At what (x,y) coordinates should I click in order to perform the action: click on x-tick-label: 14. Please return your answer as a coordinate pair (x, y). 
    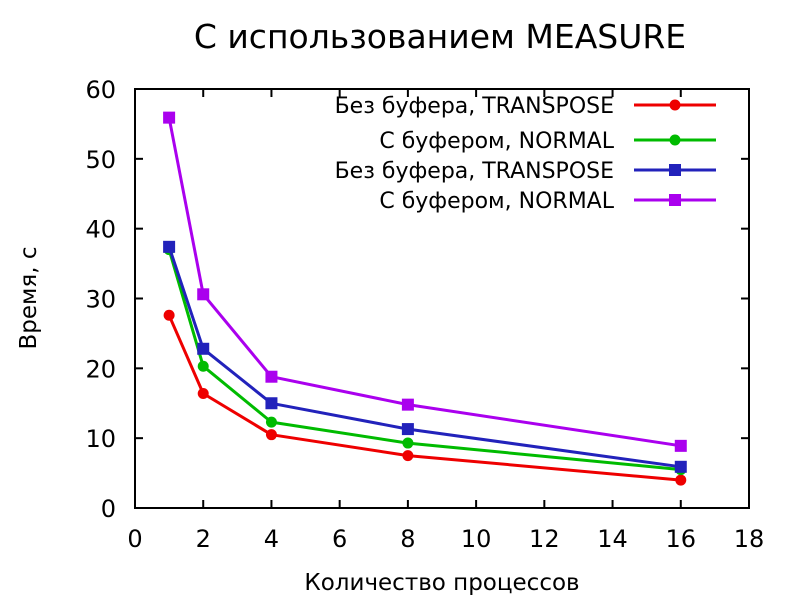
    Looking at the image, I should click on (612, 539).